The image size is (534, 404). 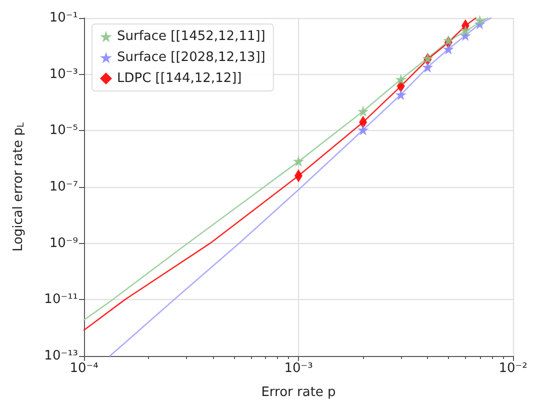 What do you see at coordinates (298, 368) in the screenshot?
I see `x-tick-label: 10⁻³` at bounding box center [298, 368].